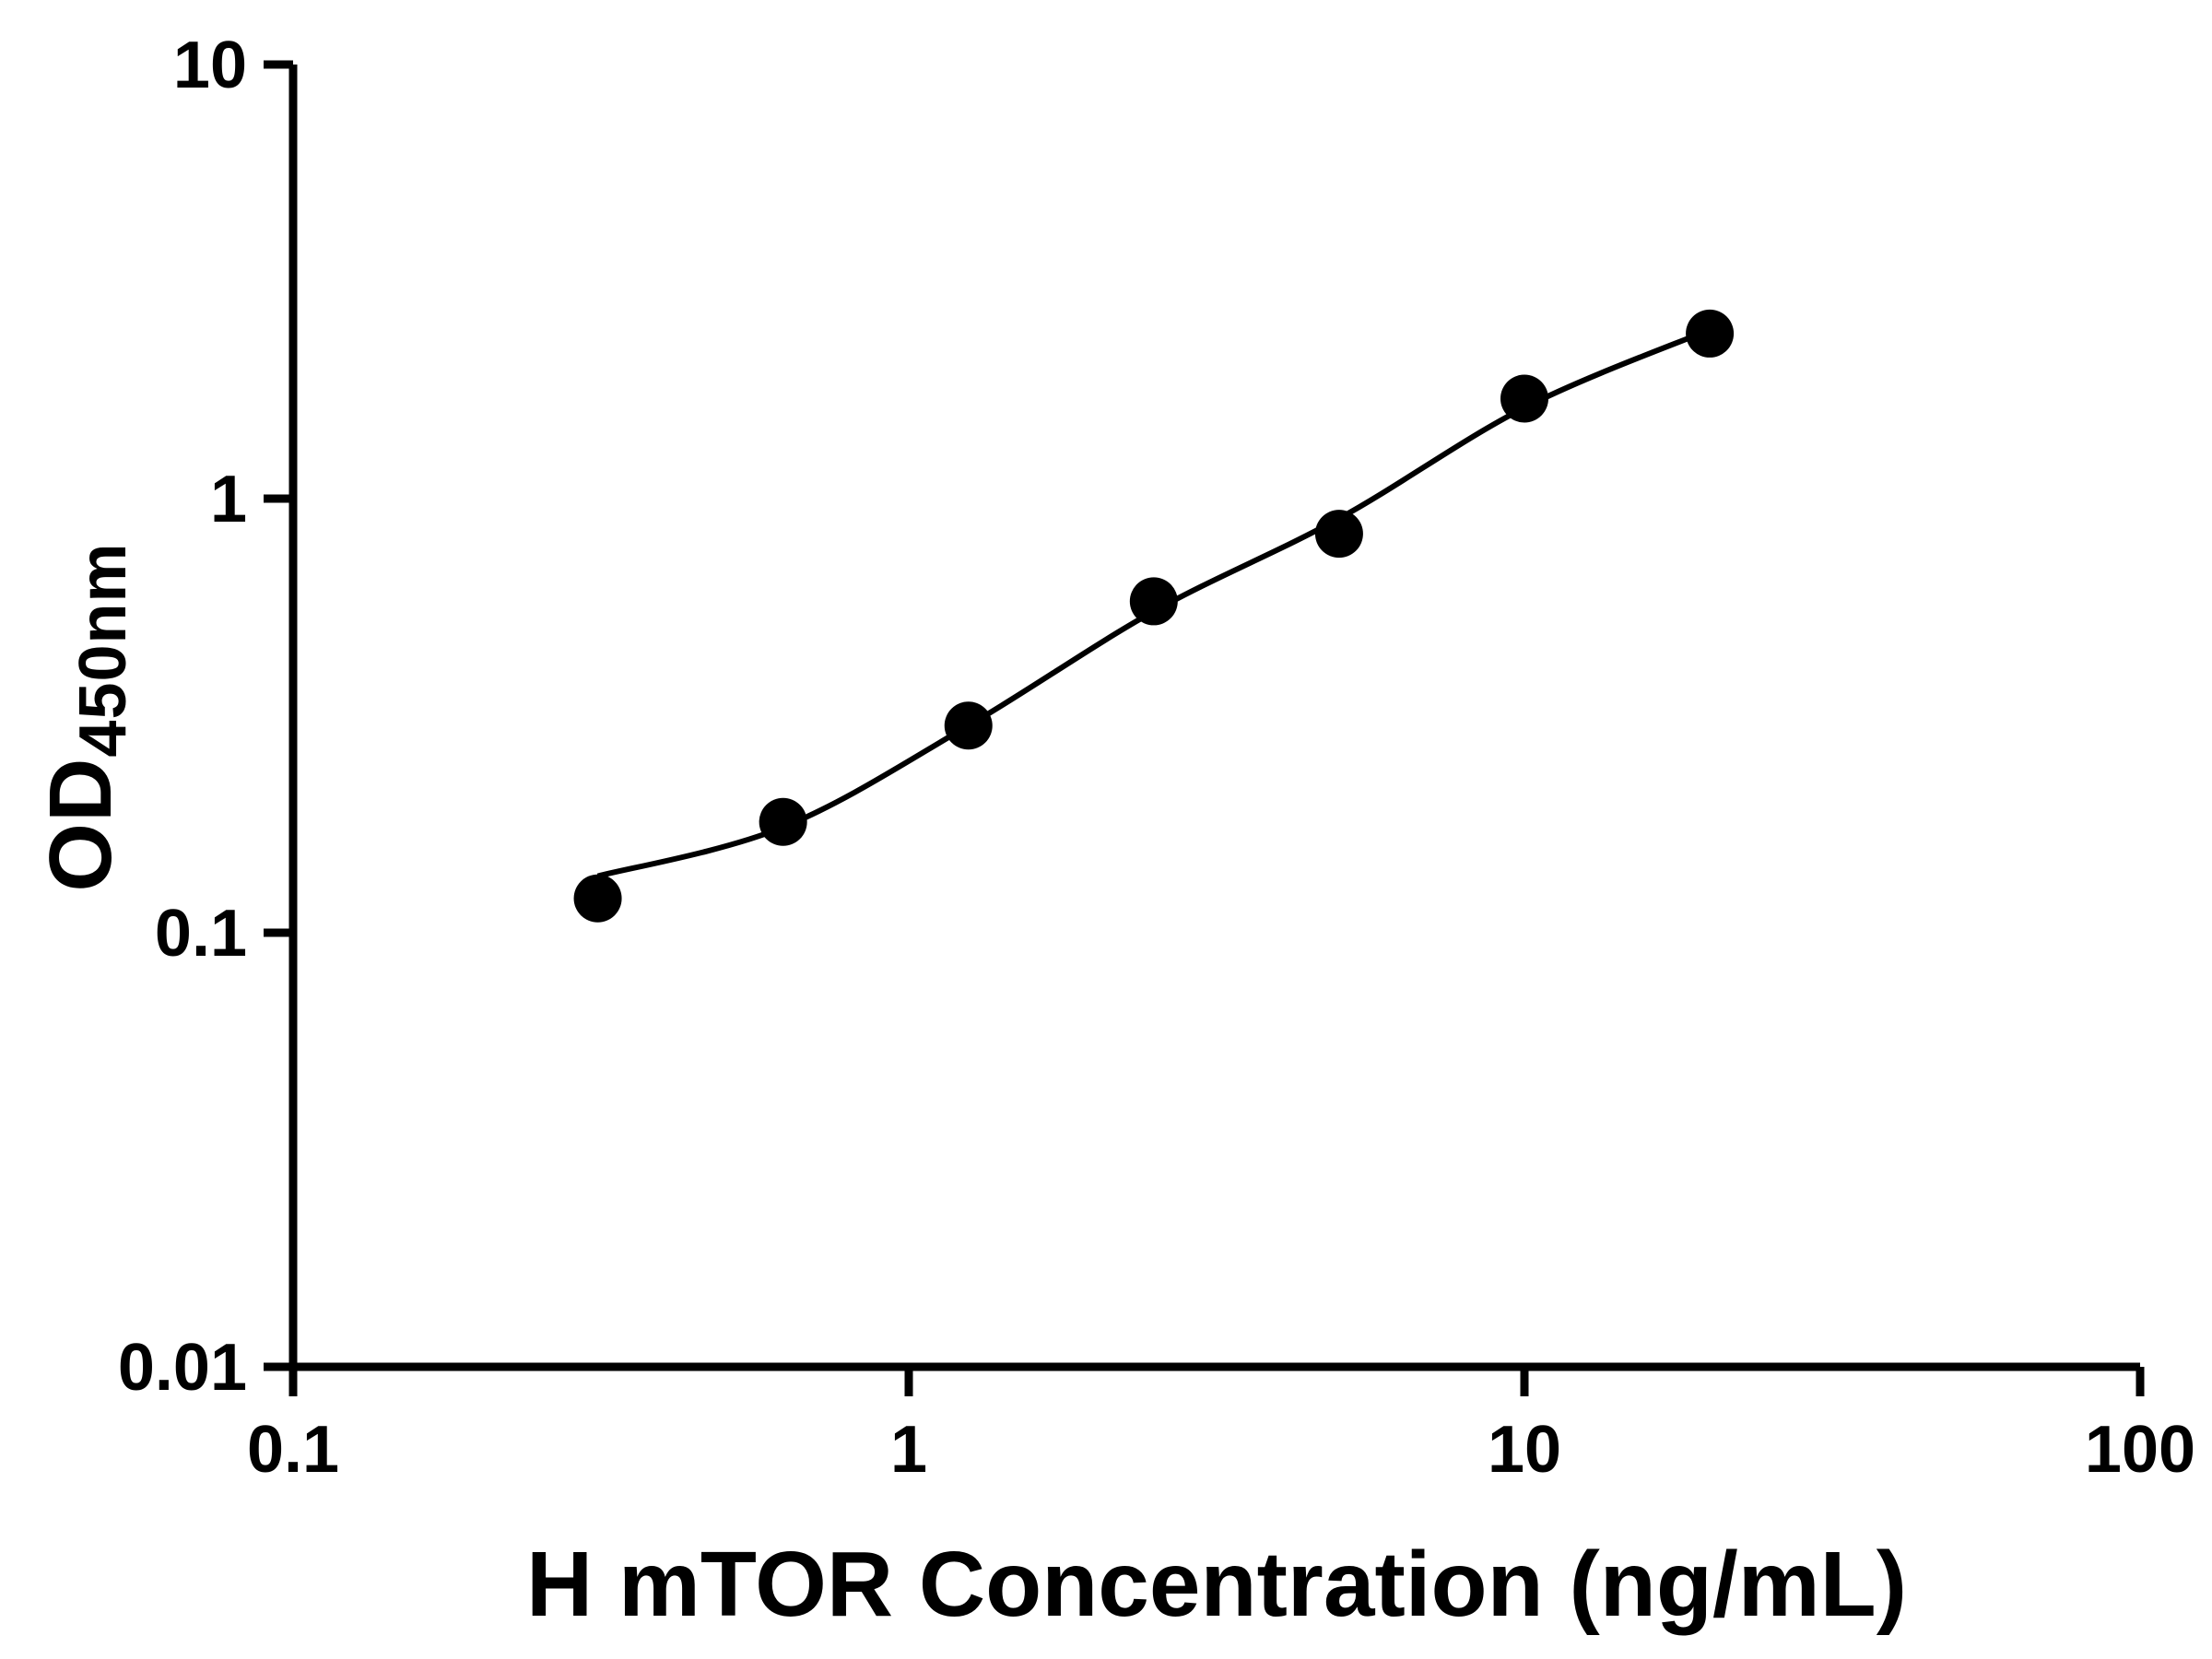  What do you see at coordinates (2140, 1450) in the screenshot?
I see `x-tick-label: 100` at bounding box center [2140, 1450].